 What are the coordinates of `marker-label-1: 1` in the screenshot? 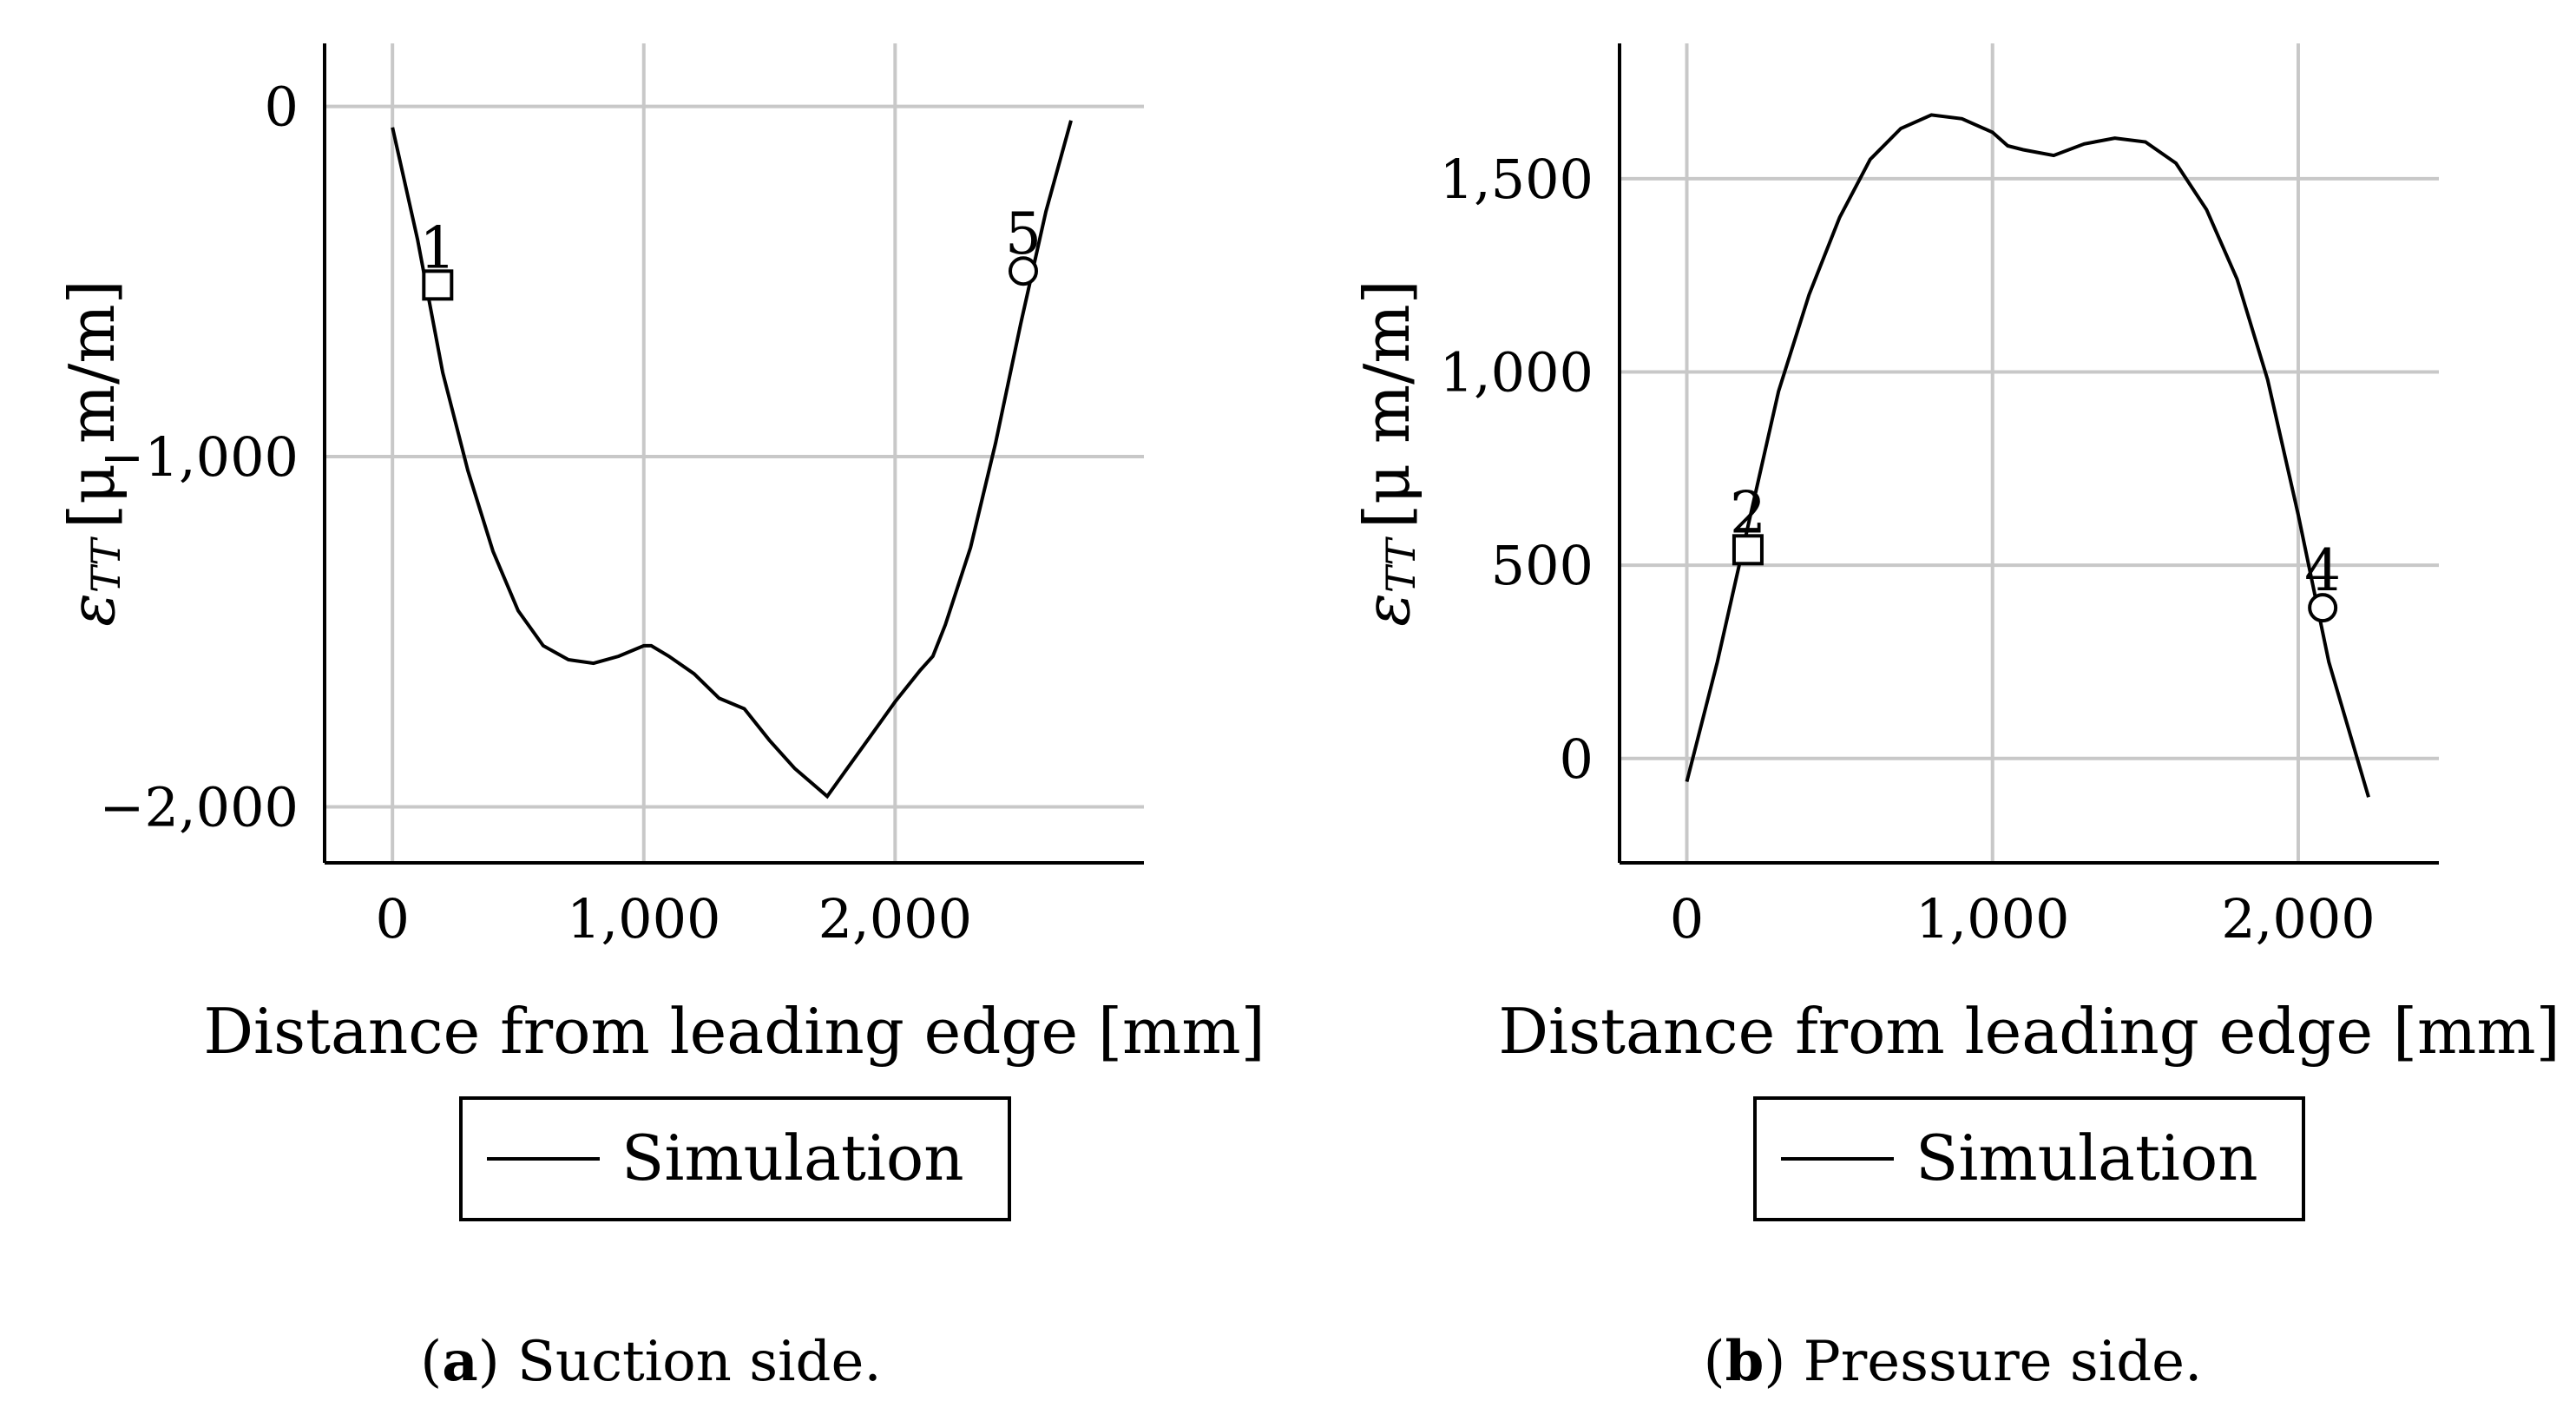 It's located at (437, 248).